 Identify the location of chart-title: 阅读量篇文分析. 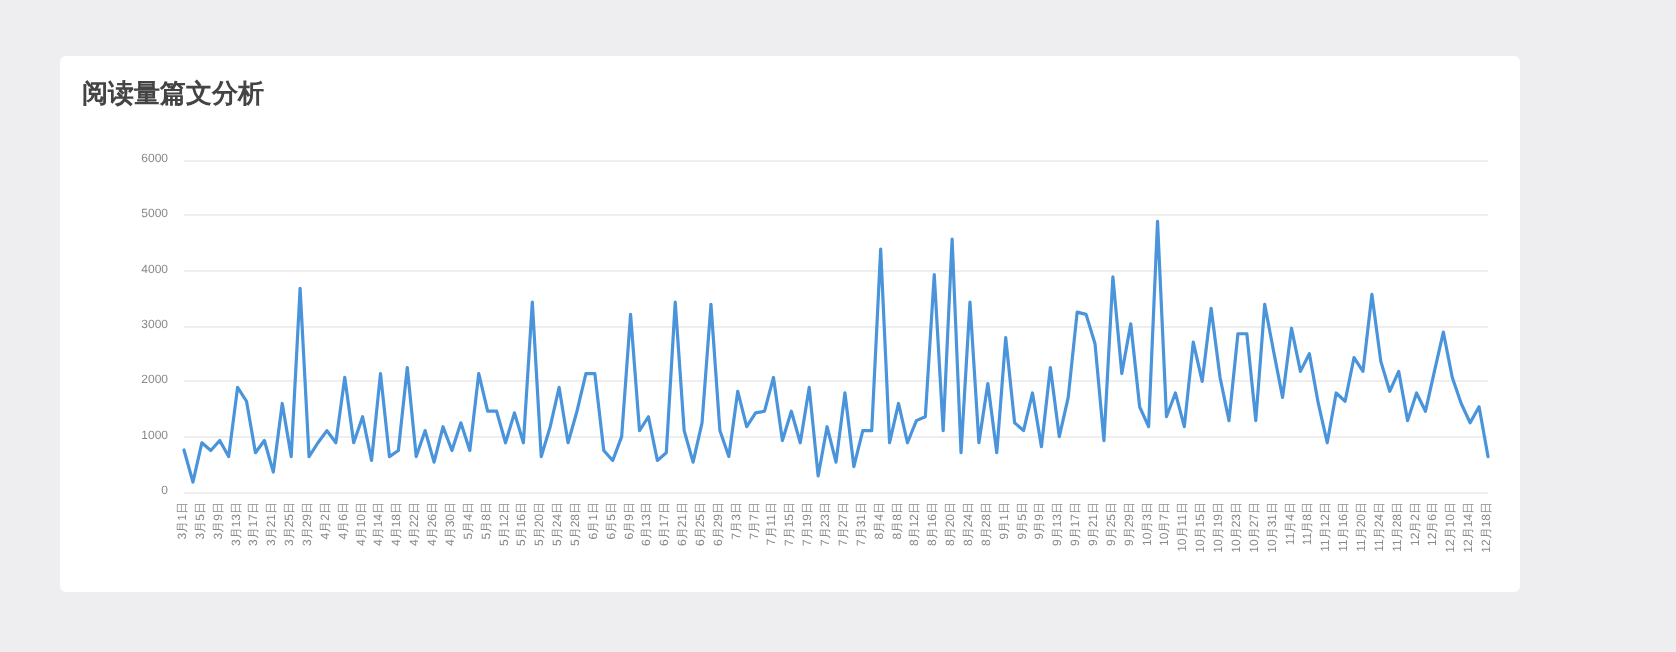
(173, 94).